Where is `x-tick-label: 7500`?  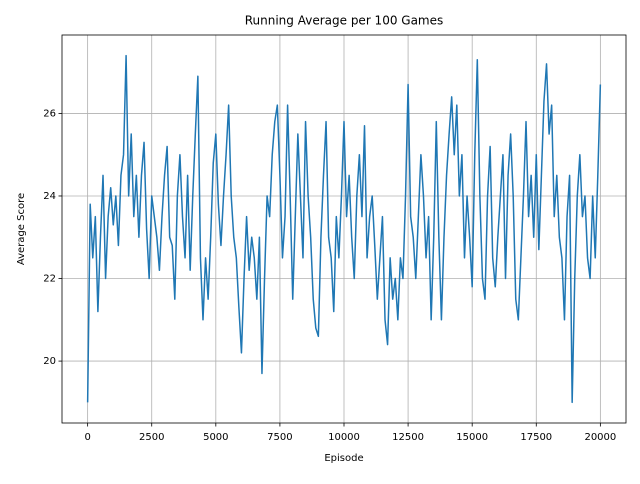
x-tick-label: 7500 is located at coordinates (279, 437).